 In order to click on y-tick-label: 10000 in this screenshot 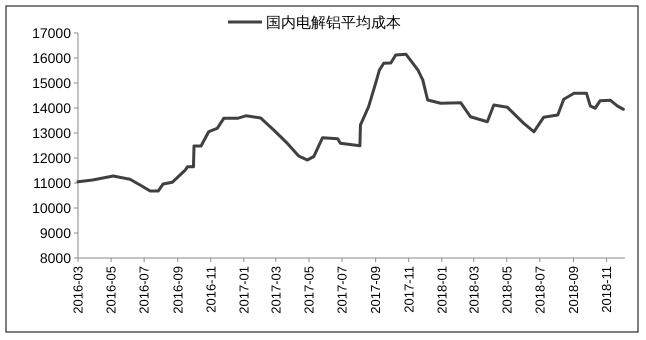, I will do `click(52, 208)`.